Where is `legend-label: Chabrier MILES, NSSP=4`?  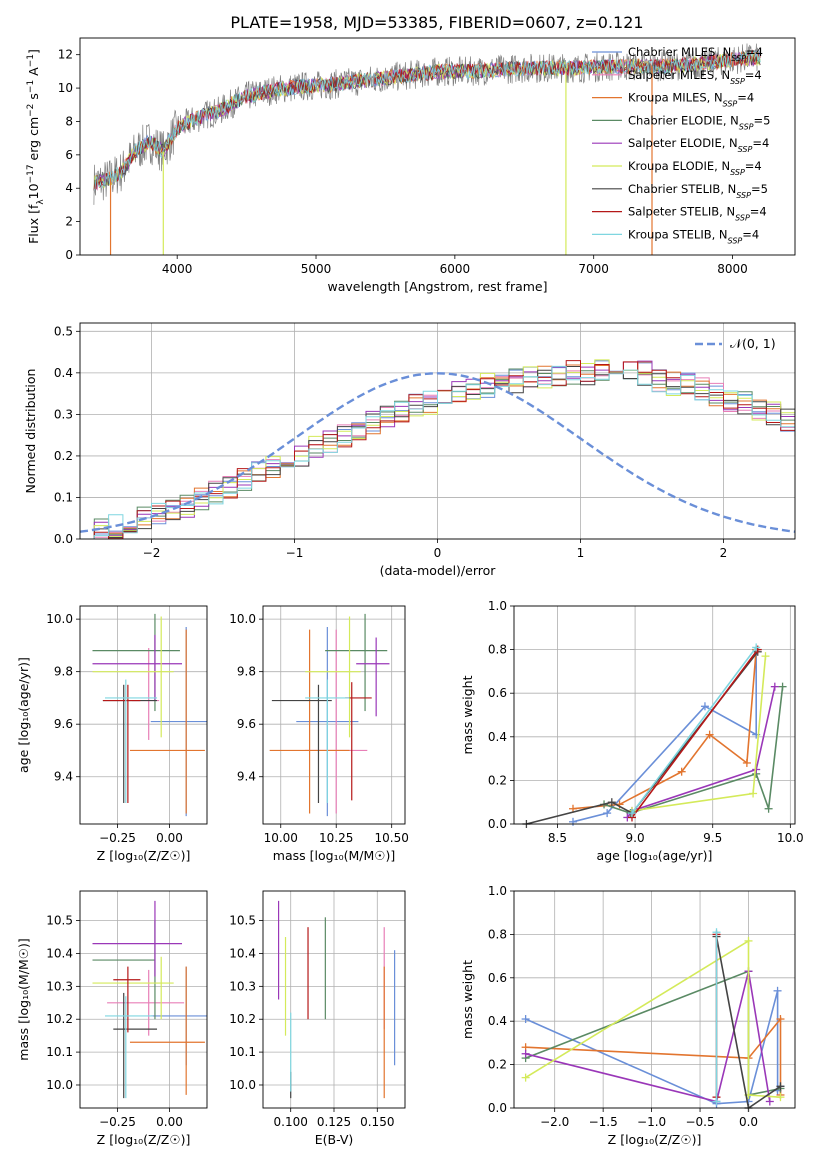
legend-label: Chabrier MILES, NSSP=4 is located at coordinates (695, 54).